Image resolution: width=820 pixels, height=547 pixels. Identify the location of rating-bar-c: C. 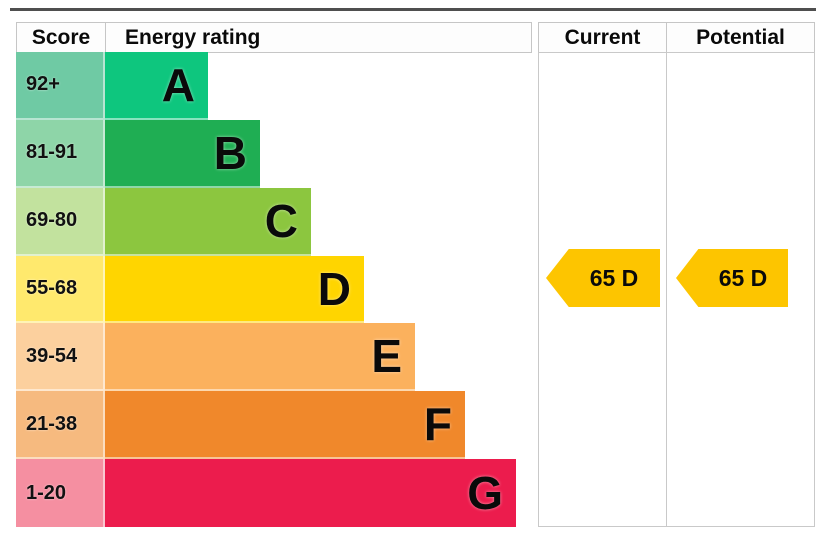
(208, 221).